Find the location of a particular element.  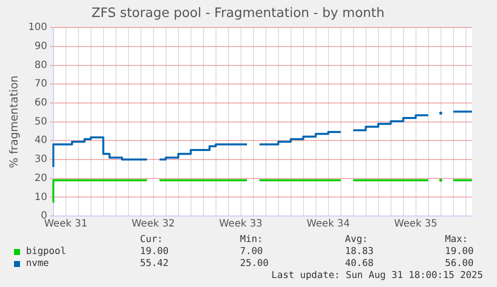

y-tick-label: 20 is located at coordinates (41, 178).